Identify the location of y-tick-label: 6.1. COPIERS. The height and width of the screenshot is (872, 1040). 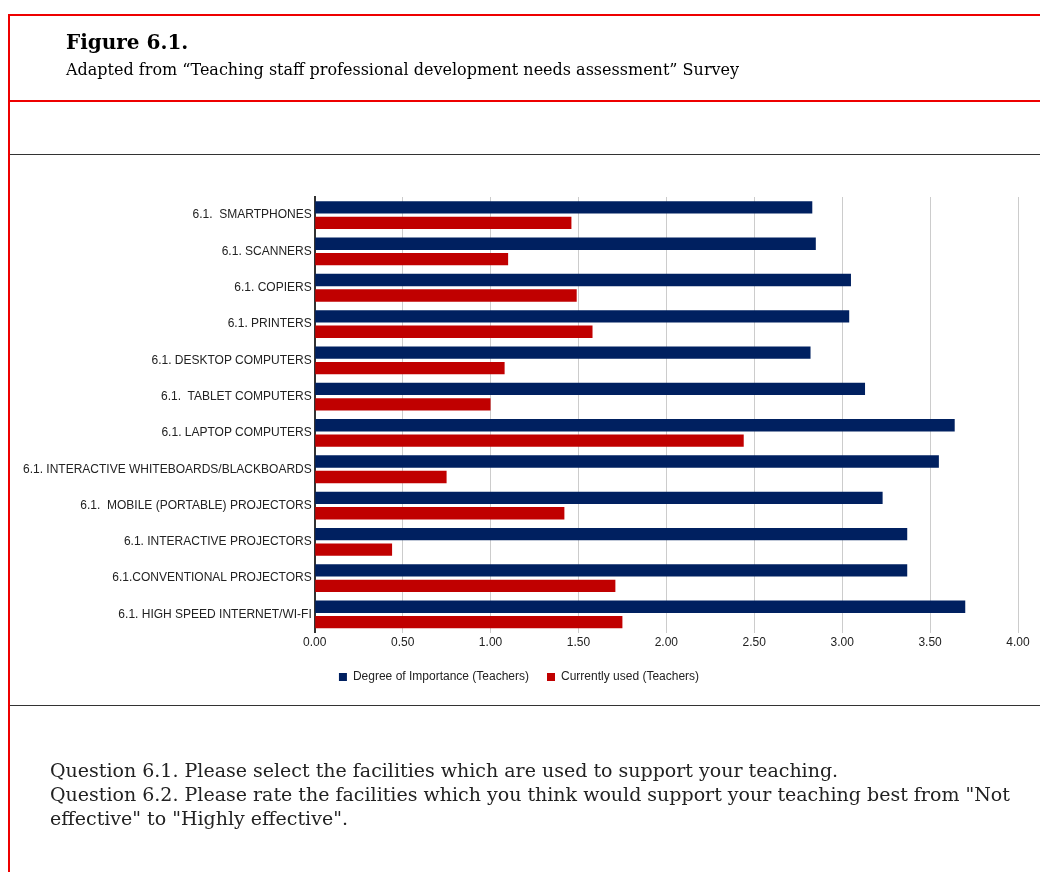
(273, 287).